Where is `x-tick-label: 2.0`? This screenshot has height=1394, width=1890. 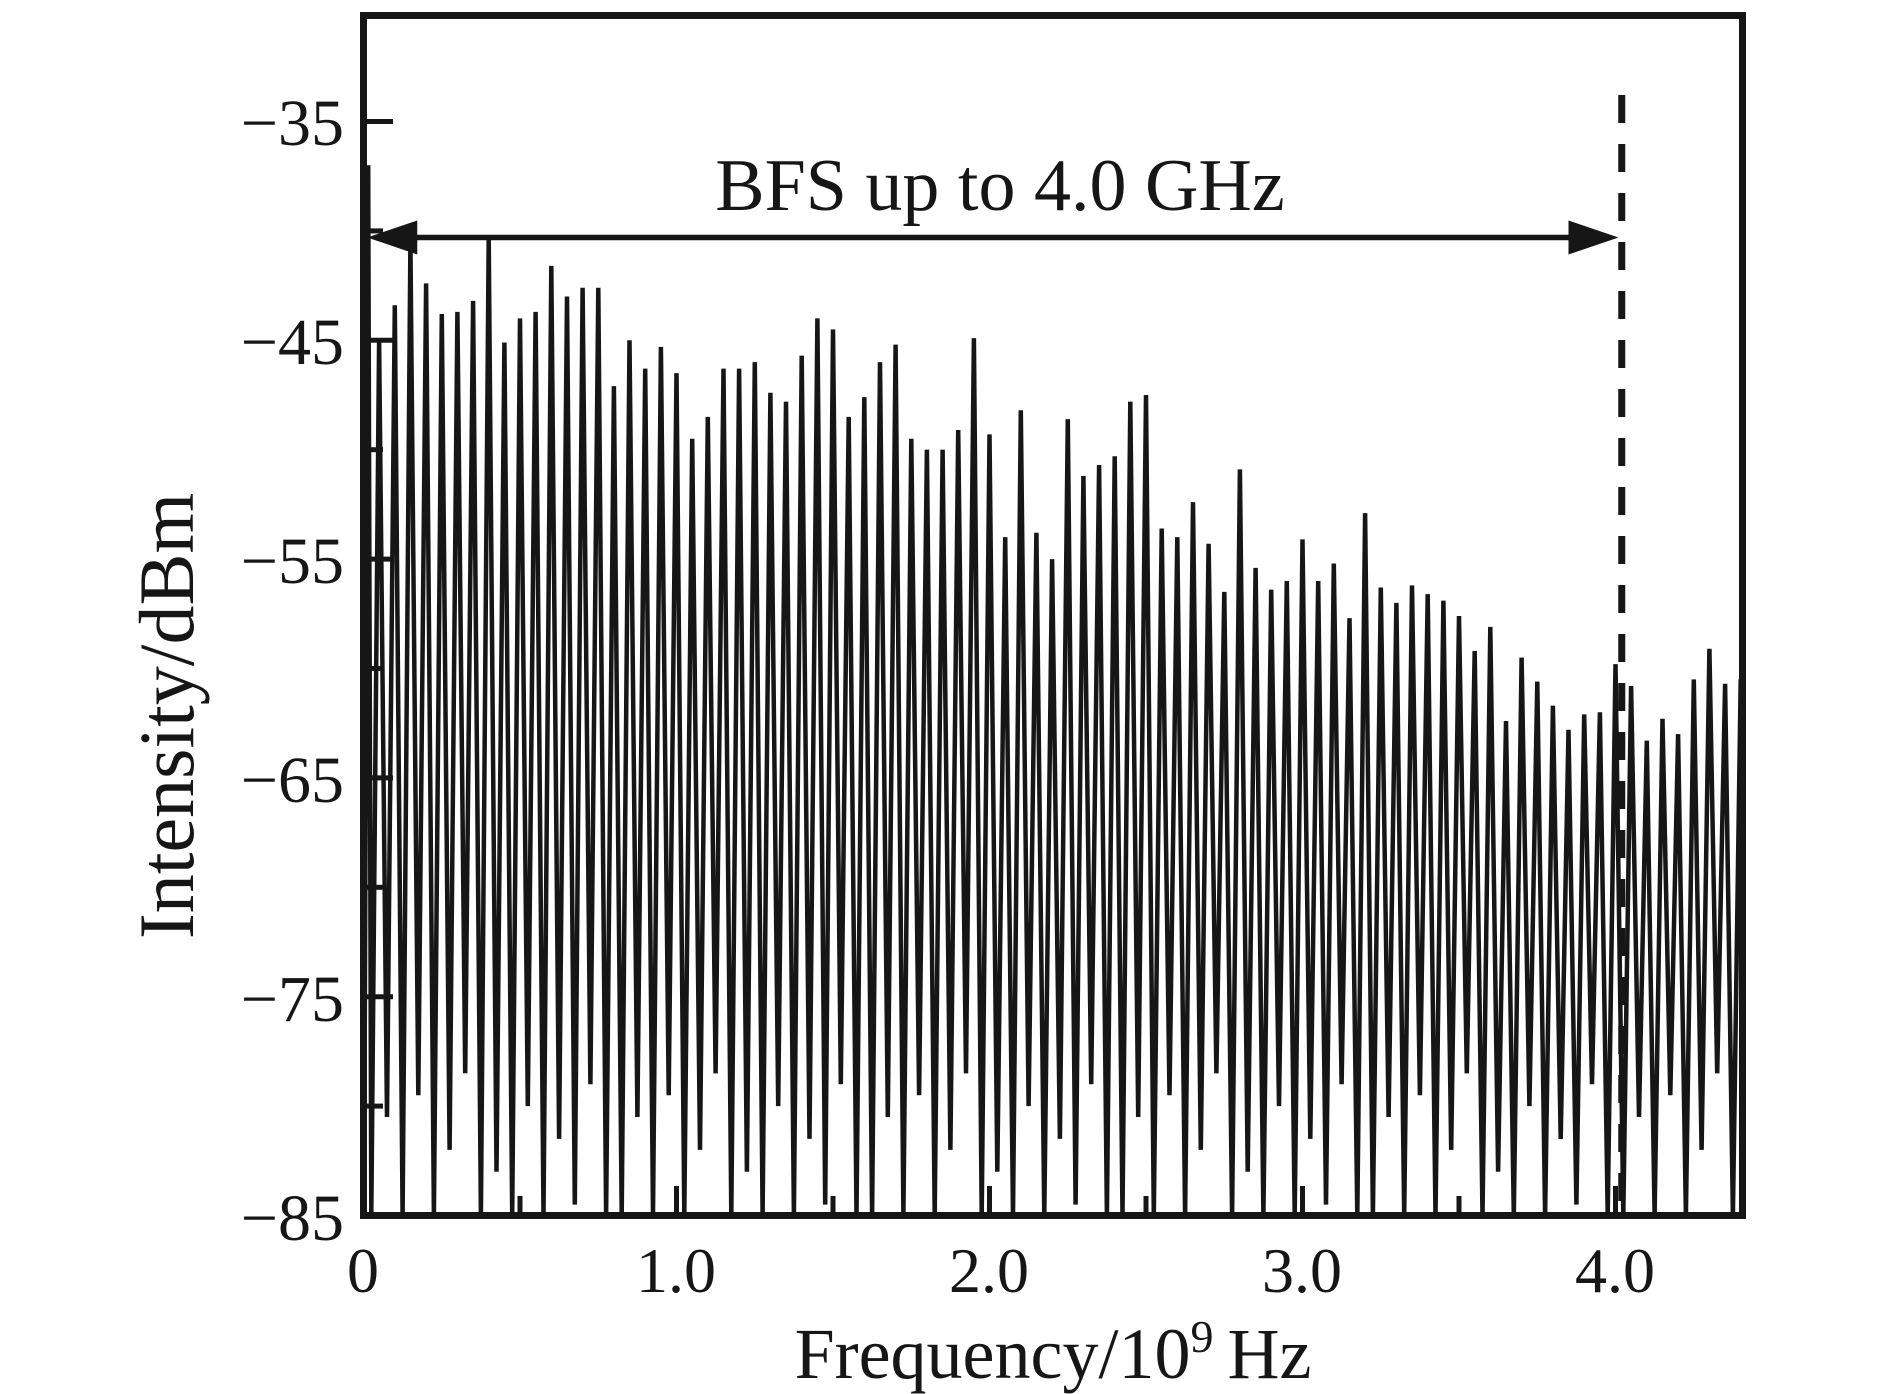 x-tick-label: 2.0 is located at coordinates (989, 1270).